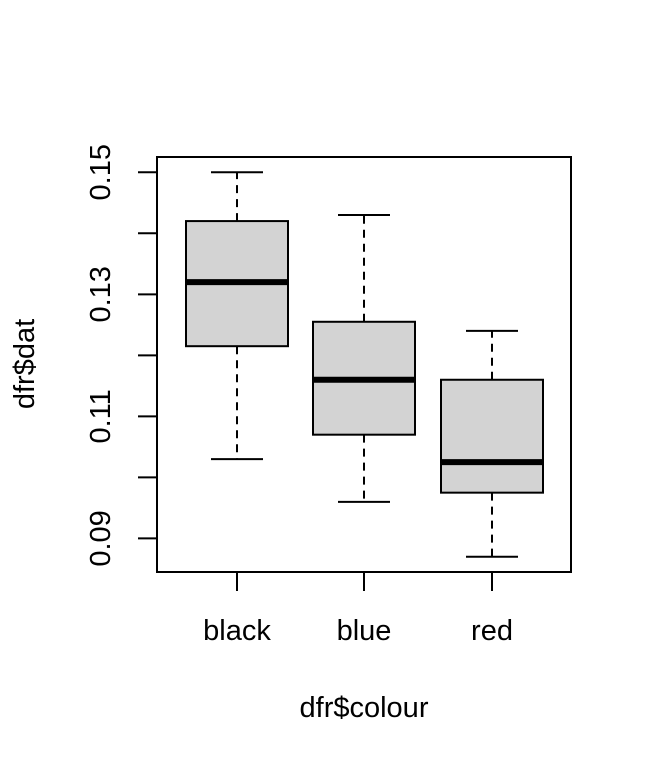 The width and height of the screenshot is (652, 768). What do you see at coordinates (358, 609) in the screenshot?
I see `x-axis: black blue red` at bounding box center [358, 609].